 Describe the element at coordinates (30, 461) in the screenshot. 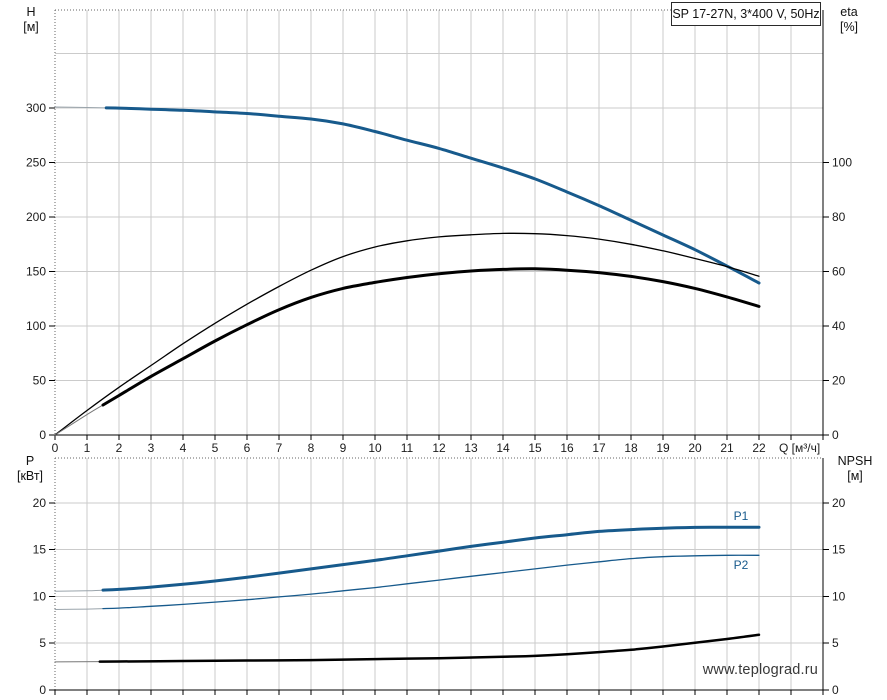

I see `p-axis-label: P` at that location.